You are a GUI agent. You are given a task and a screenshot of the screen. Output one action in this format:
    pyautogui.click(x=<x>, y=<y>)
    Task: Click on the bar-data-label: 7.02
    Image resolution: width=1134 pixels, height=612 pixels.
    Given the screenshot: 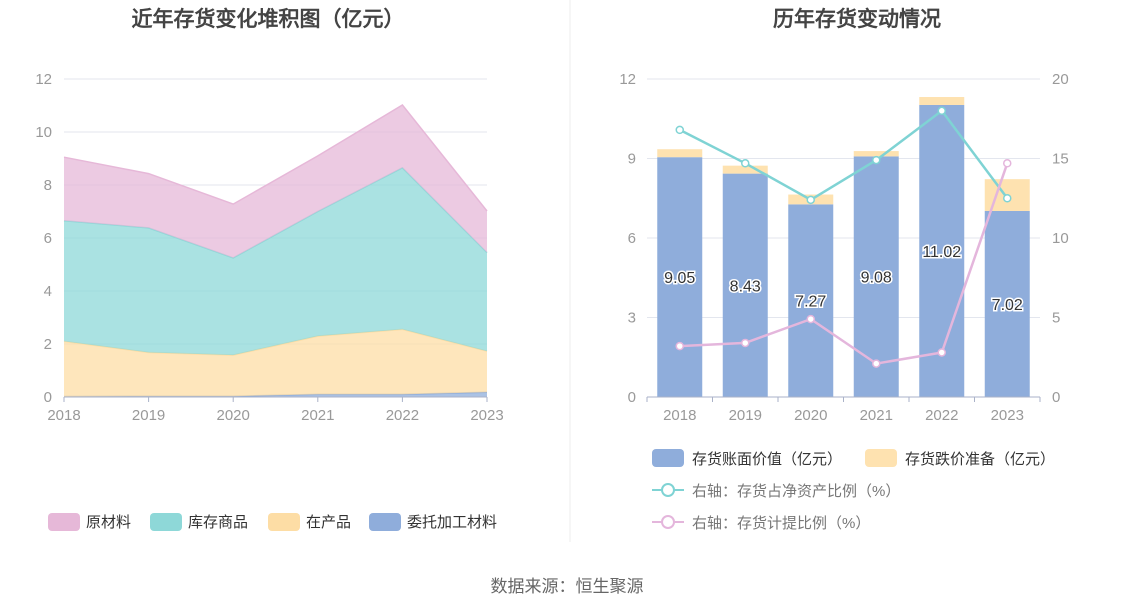 What is the action you would take?
    pyautogui.click(x=1007, y=305)
    